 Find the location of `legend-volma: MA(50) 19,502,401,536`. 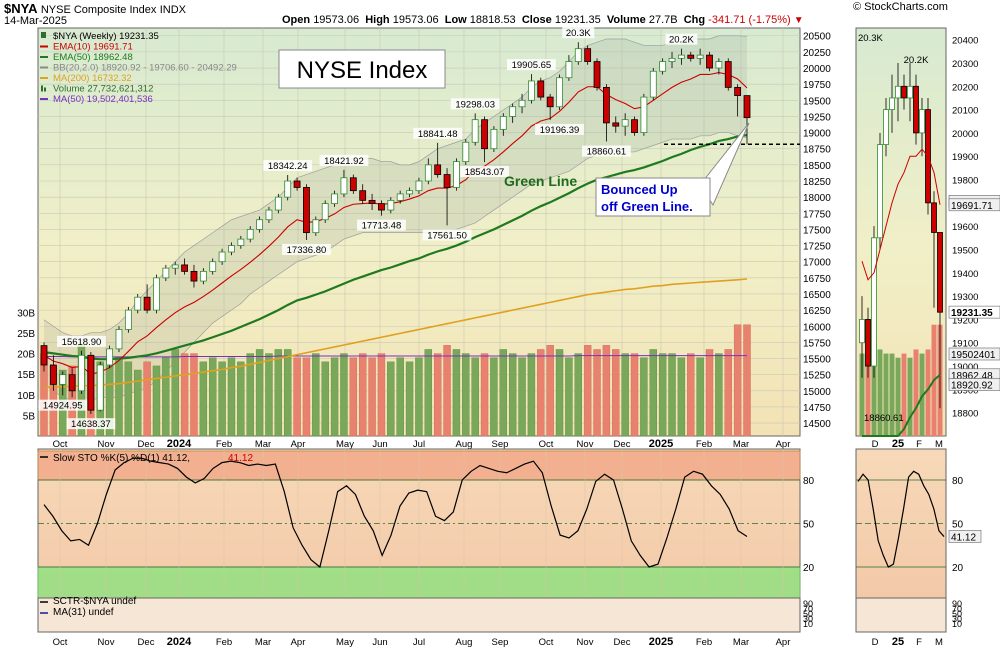

legend-volma: MA(50) 19,502,401,536 is located at coordinates (103, 99).